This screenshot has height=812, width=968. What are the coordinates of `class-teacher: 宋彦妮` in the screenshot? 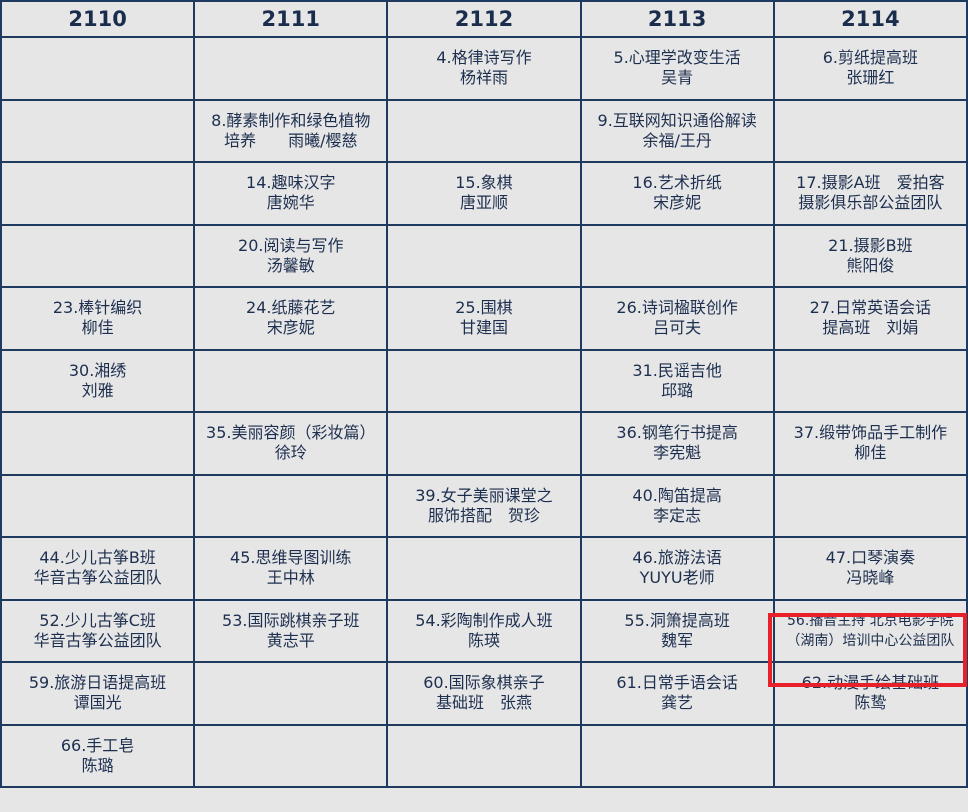 It's located at (677, 203).